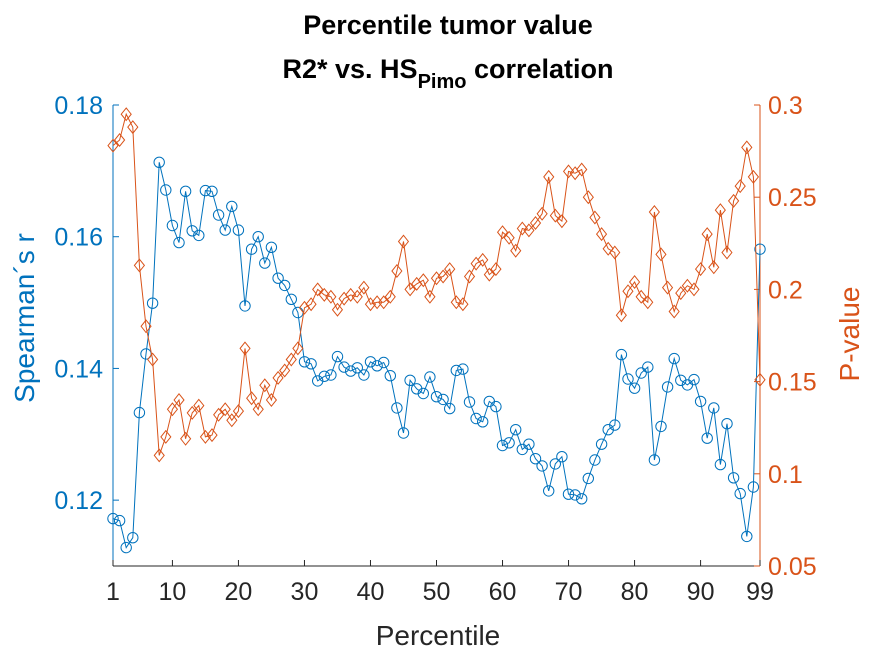  What do you see at coordinates (78, 106) in the screenshot?
I see `y-left-tick-label: 0.18` at bounding box center [78, 106].